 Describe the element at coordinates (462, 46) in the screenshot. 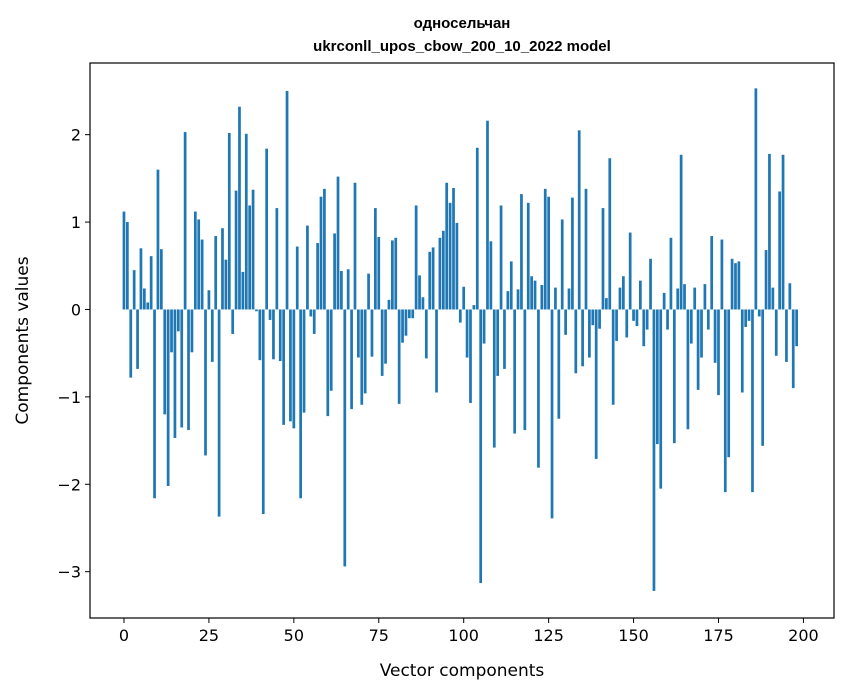

I see `chart-subtitle: ukrconll_upos_cbow_200_10_2022 model` at that location.